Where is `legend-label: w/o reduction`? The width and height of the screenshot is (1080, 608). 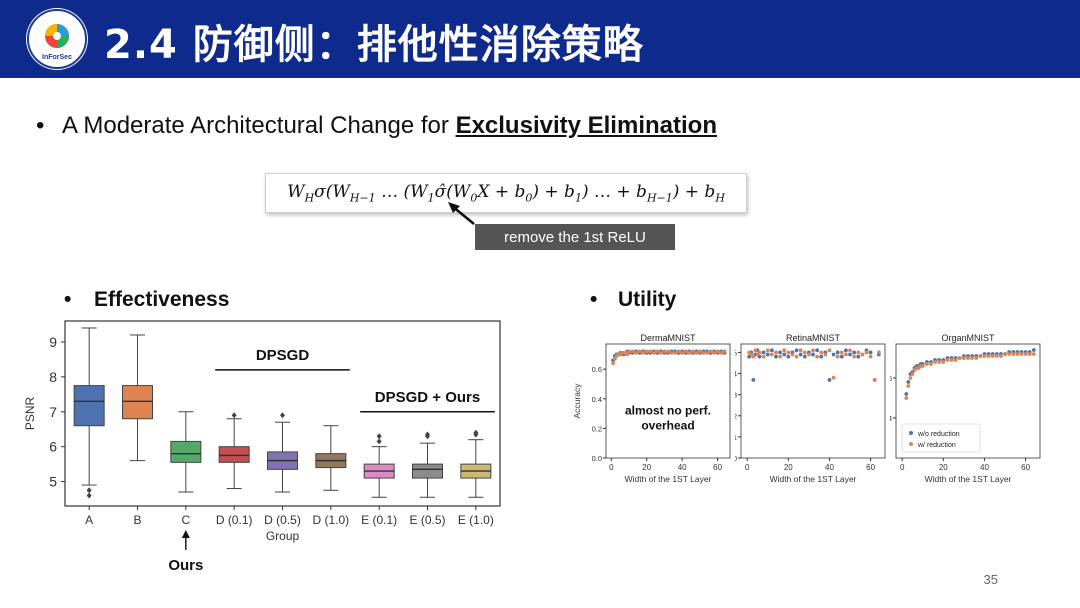
legend-label: w/o reduction is located at coordinates (938, 434).